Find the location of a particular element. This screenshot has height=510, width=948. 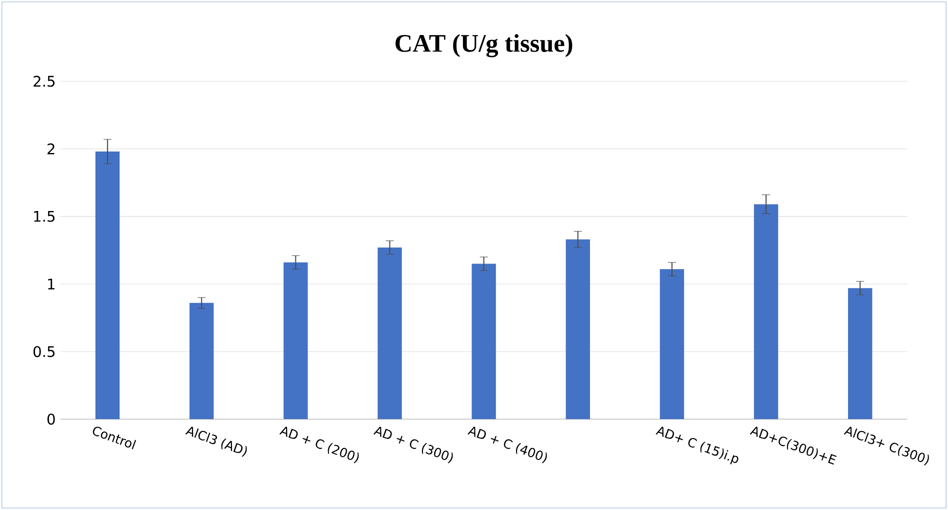

y-tick-label: 1 is located at coordinates (51, 284).